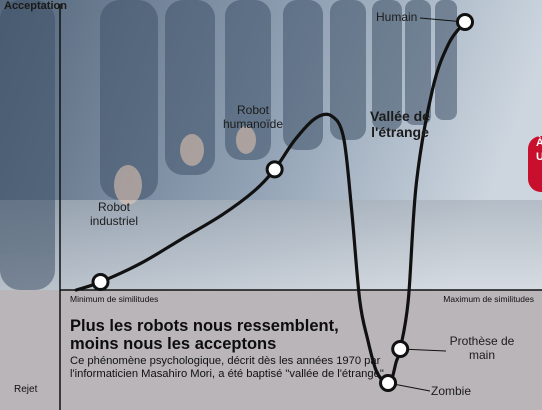  What do you see at coordinates (100, 281) in the screenshot?
I see `marker-robot-industriel` at bounding box center [100, 281].